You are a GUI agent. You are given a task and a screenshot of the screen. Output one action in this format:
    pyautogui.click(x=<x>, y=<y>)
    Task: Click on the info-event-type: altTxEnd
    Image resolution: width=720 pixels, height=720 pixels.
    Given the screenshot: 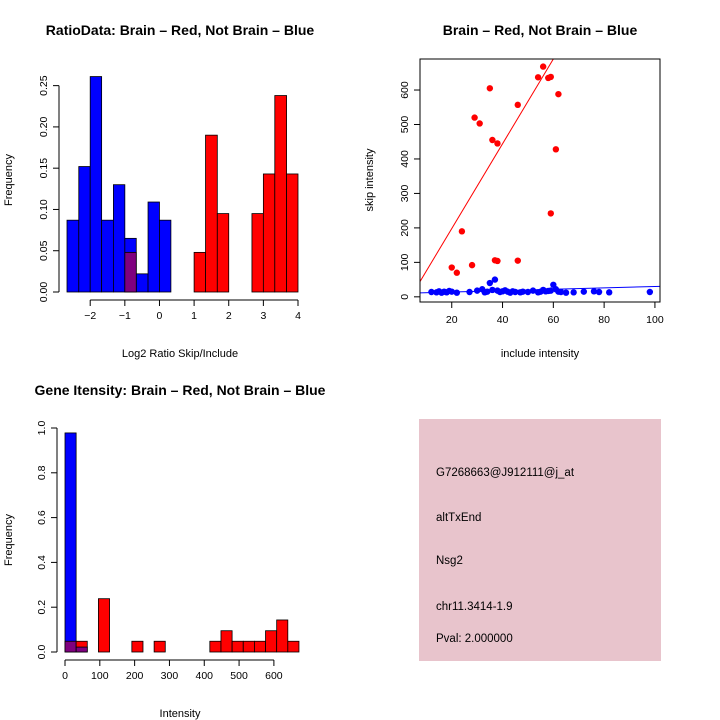 What is the action you would take?
    pyautogui.click(x=458, y=518)
    